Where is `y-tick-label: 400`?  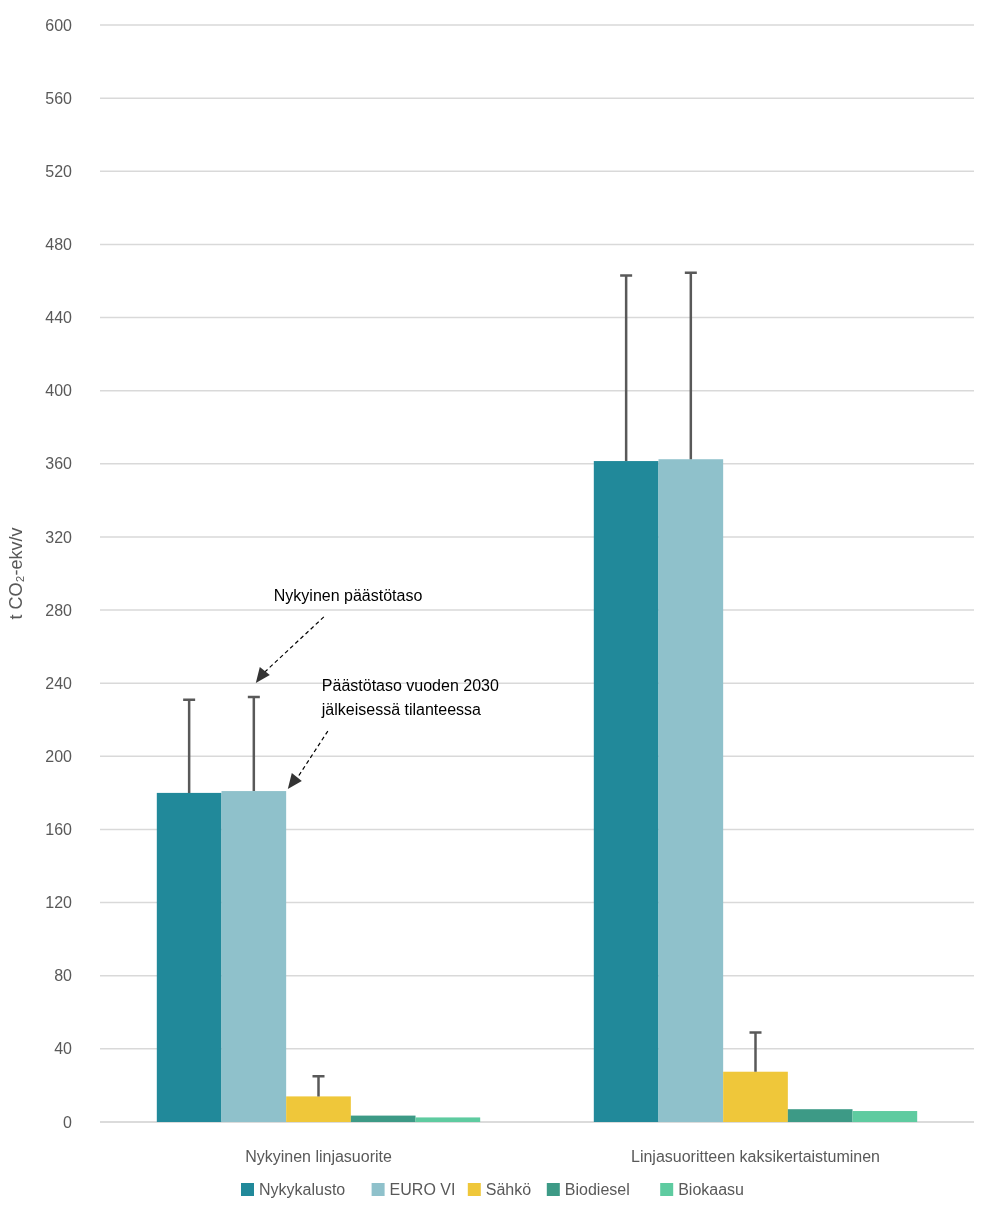 y-tick-label: 400 is located at coordinates (59, 391).